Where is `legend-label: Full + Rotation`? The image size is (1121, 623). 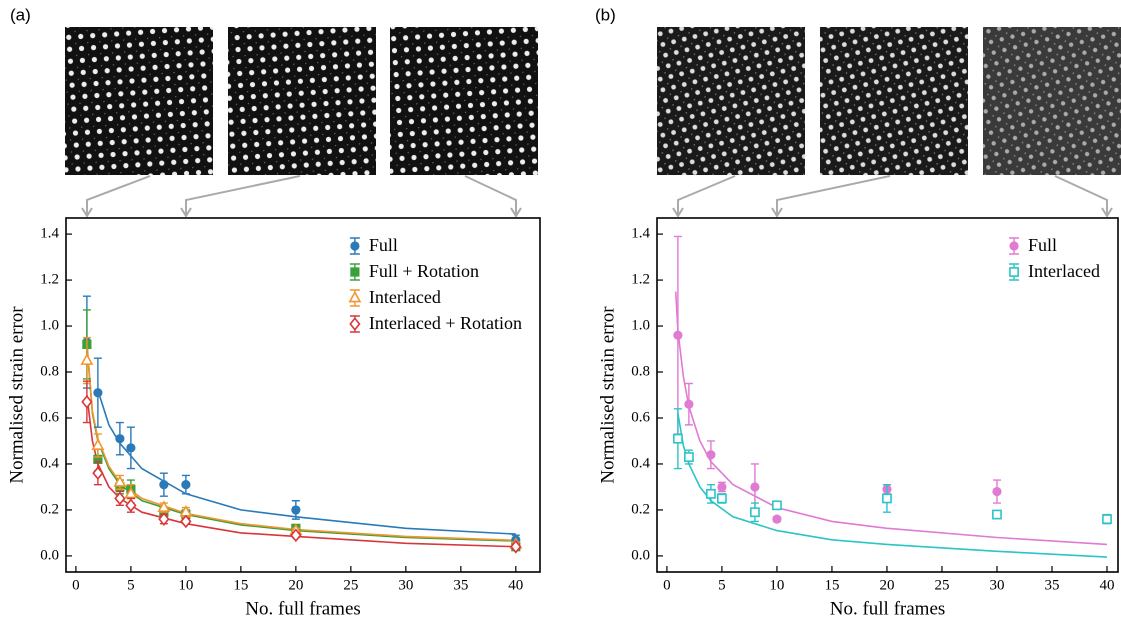 legend-label: Full + Rotation is located at coordinates (424, 271).